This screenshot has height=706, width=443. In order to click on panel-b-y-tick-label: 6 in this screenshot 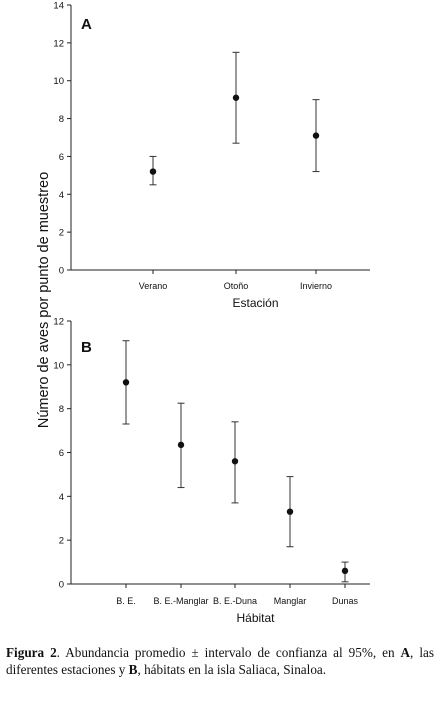, I will do `click(61, 453)`.